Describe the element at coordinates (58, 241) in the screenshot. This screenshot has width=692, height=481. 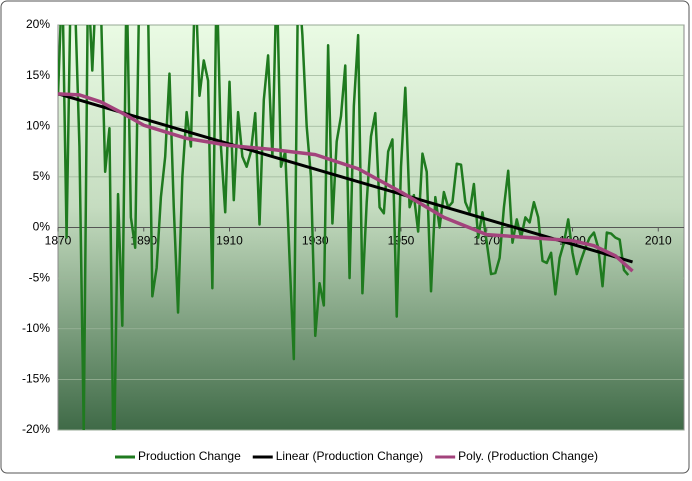
I see `x-tick-label: 1870` at that location.